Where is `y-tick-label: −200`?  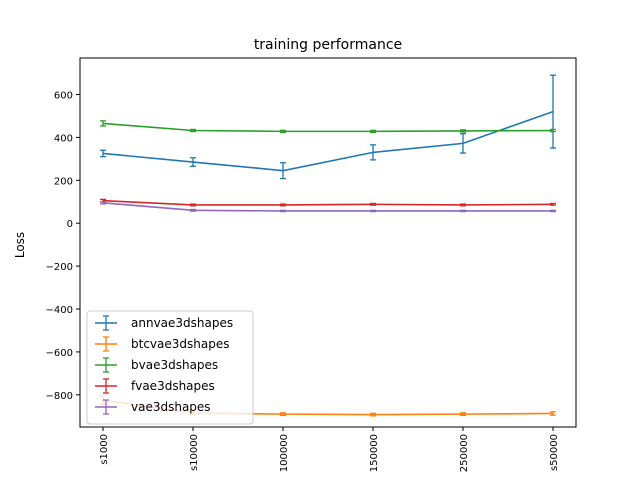 y-tick-label: −200 is located at coordinates (59, 267).